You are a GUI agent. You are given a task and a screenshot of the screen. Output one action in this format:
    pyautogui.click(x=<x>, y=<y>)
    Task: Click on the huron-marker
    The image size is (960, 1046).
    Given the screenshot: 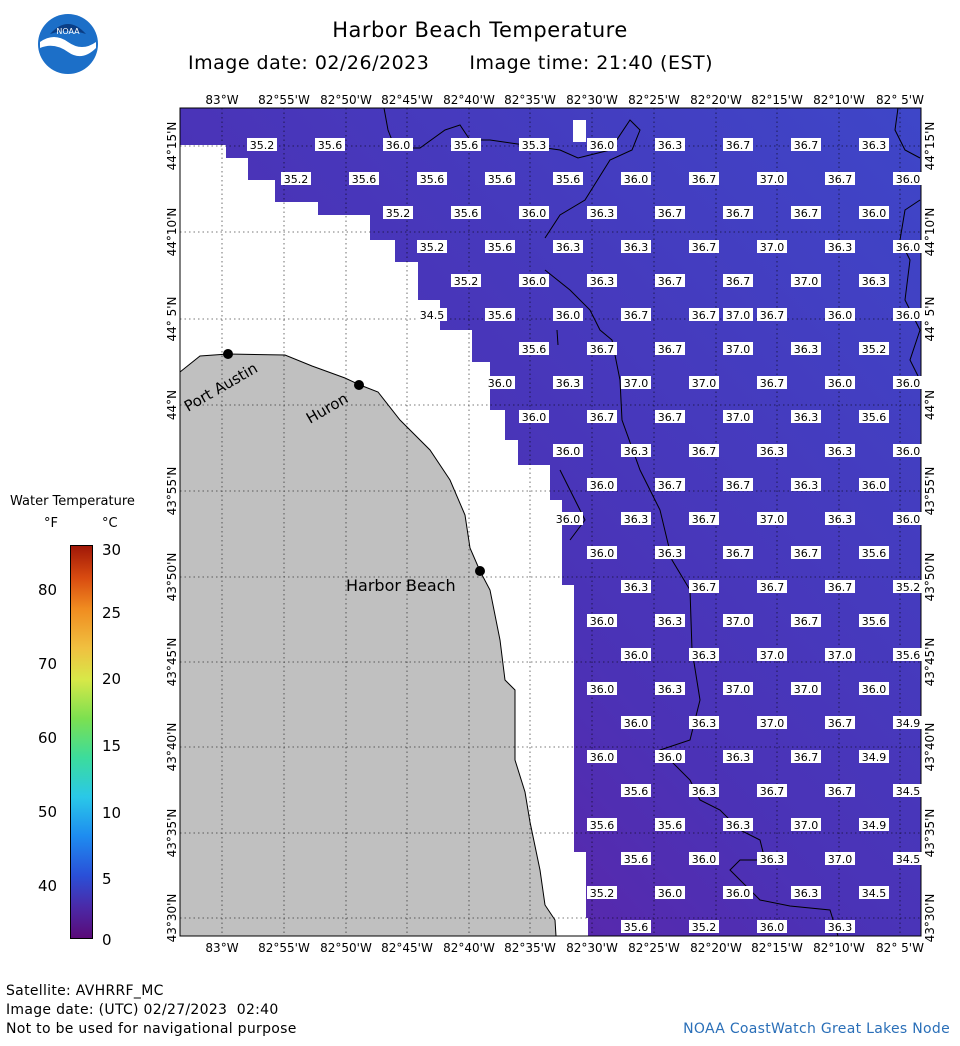 What is the action you would take?
    pyautogui.click(x=359, y=385)
    